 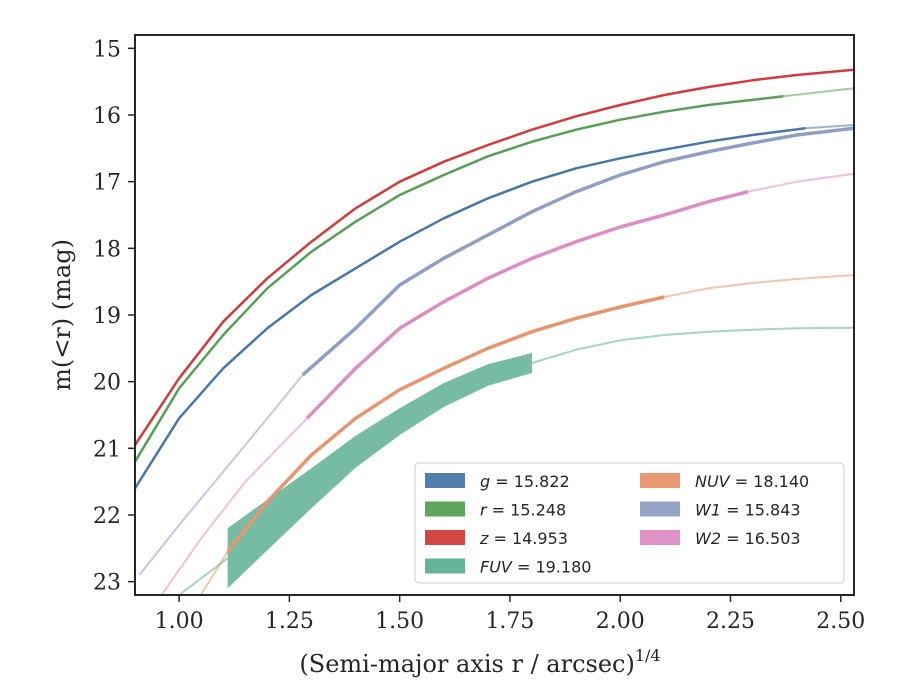 I want to click on y-tick-label: 22, so click(x=107, y=516).